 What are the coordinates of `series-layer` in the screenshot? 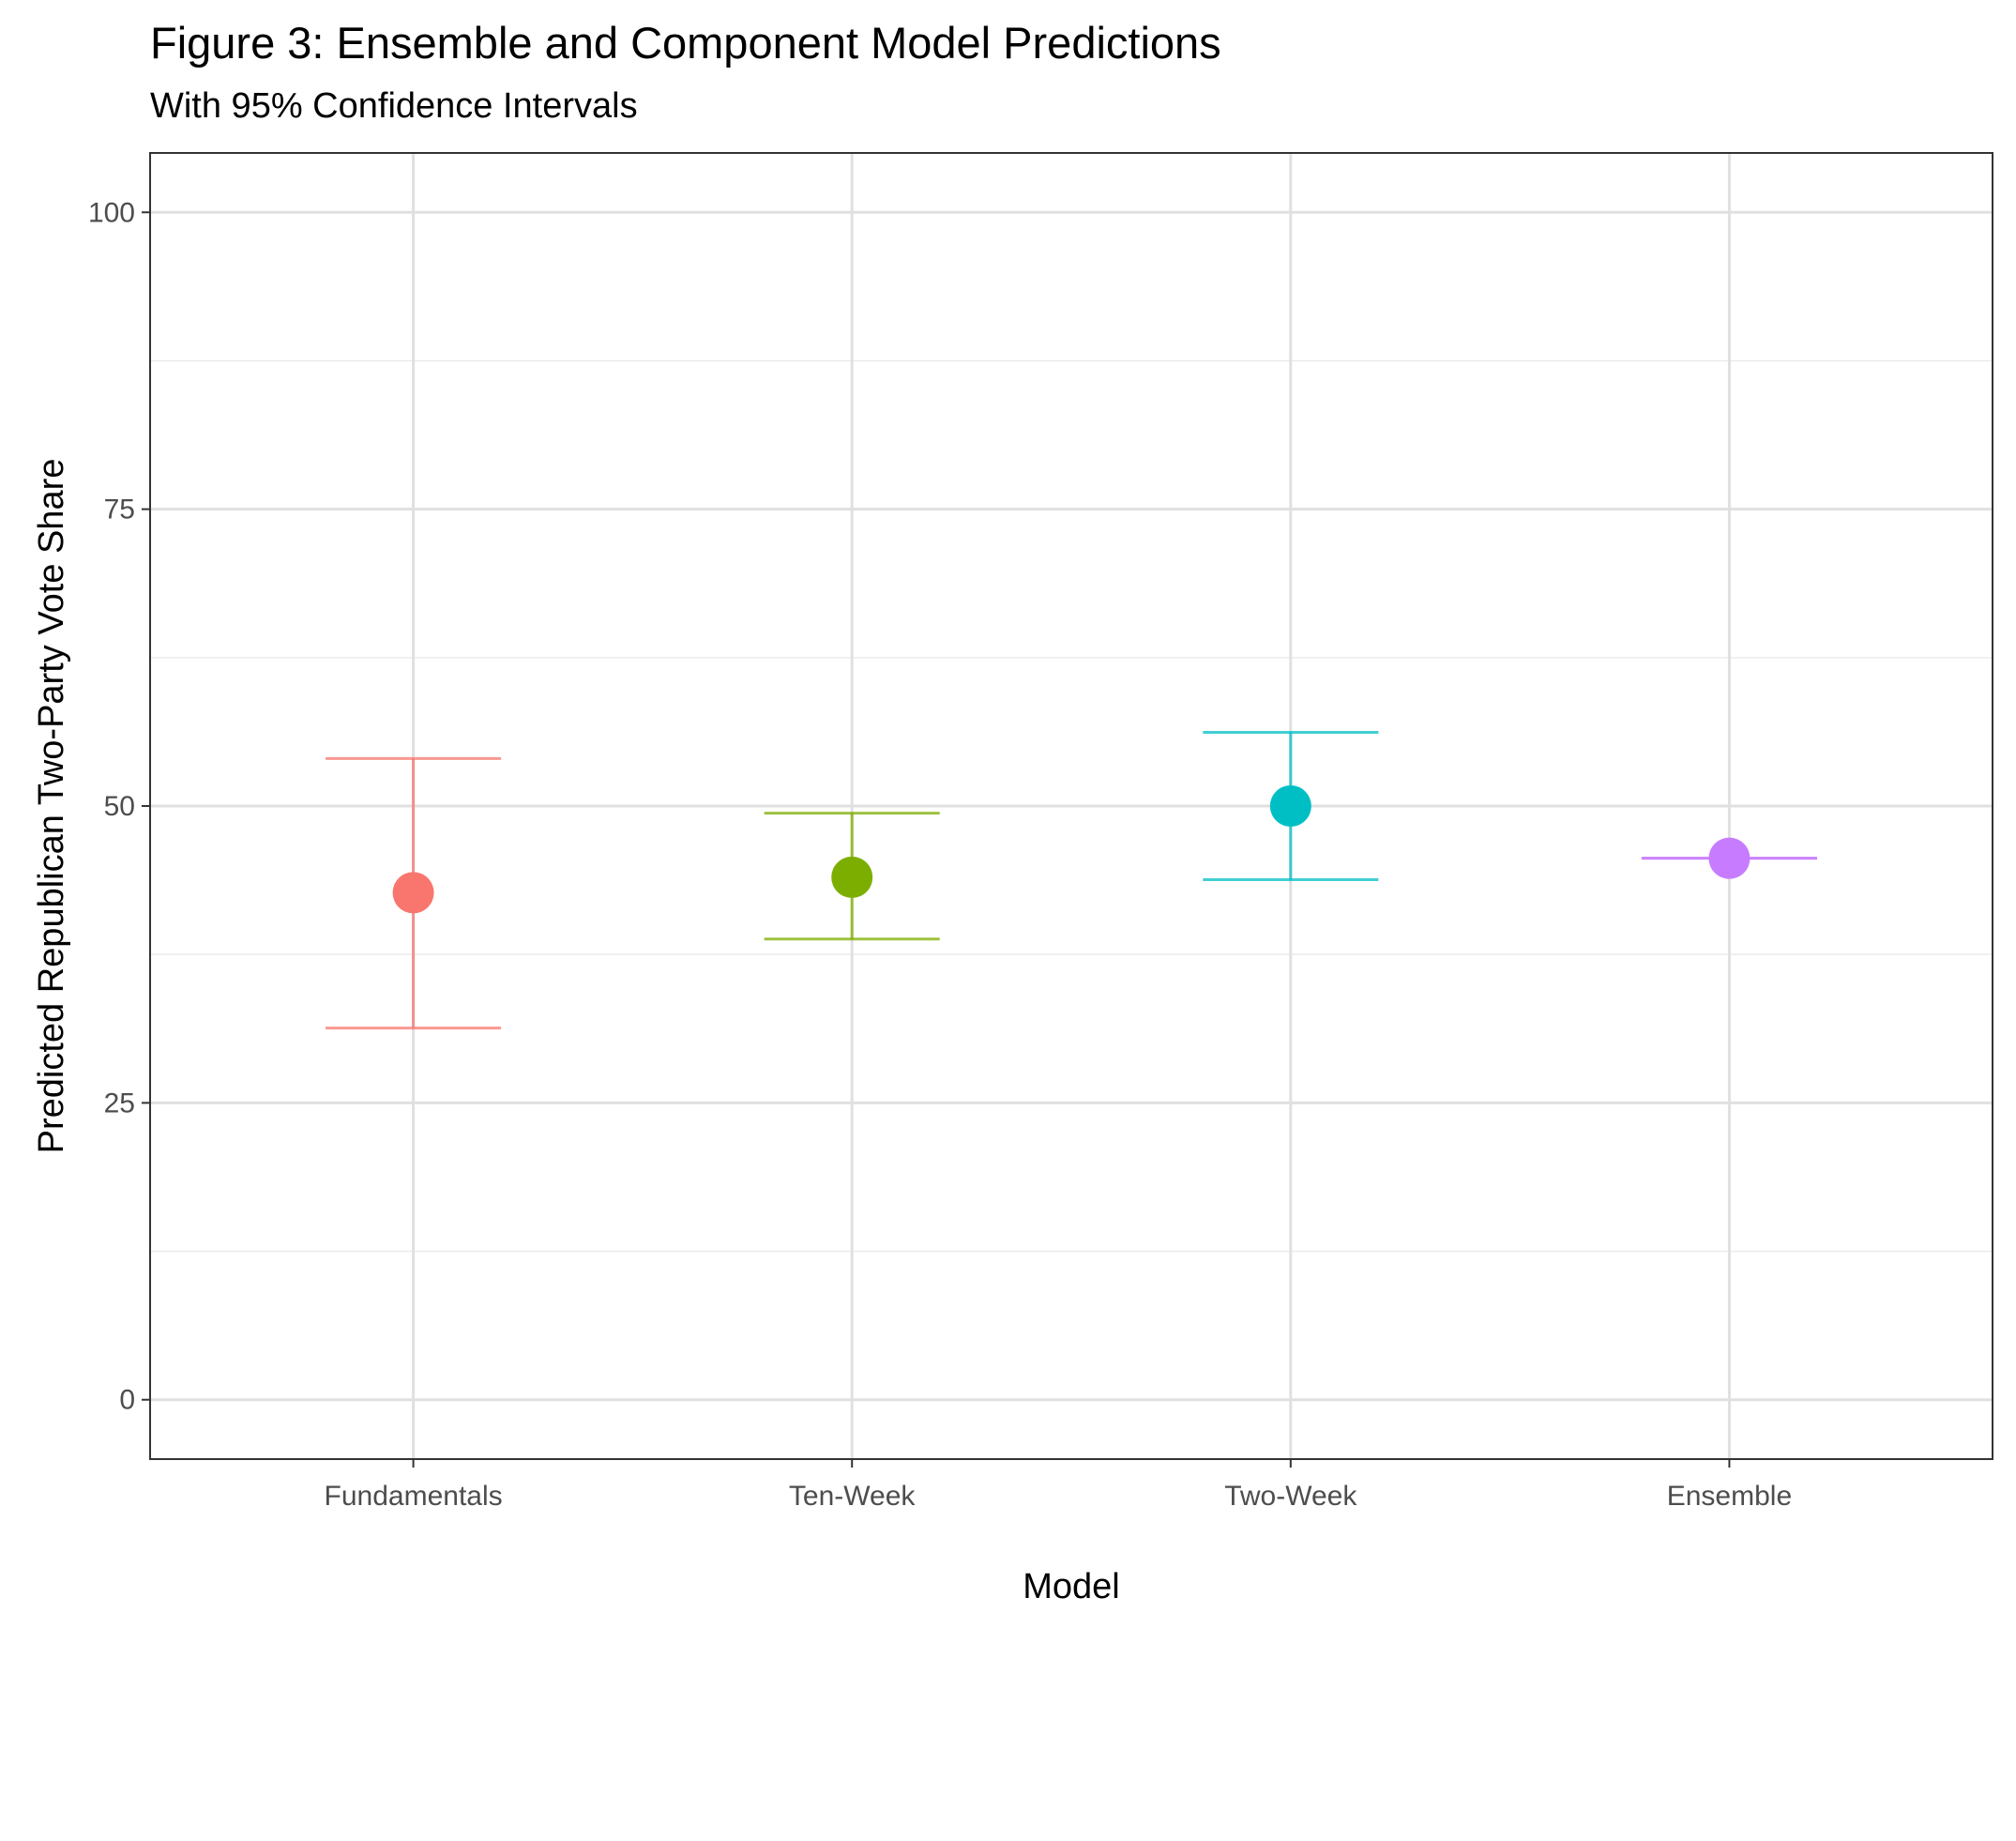 It's located at (1072, 880).